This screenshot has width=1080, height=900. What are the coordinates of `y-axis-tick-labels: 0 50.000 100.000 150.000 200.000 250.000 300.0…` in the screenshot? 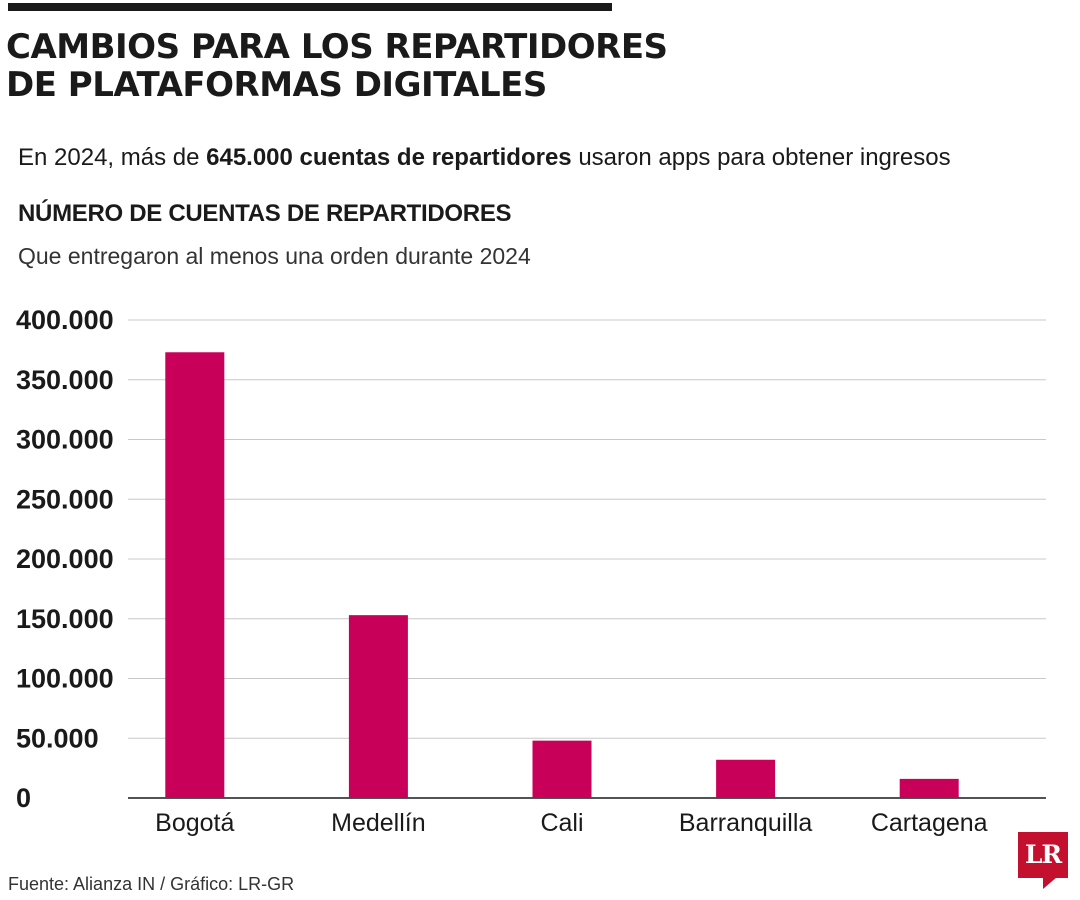 It's located at (65, 559).